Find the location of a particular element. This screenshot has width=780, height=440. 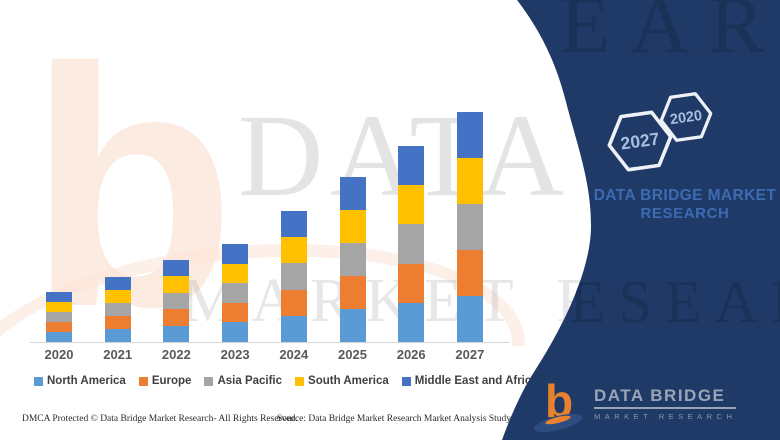

legend-label: North America is located at coordinates (86, 381).